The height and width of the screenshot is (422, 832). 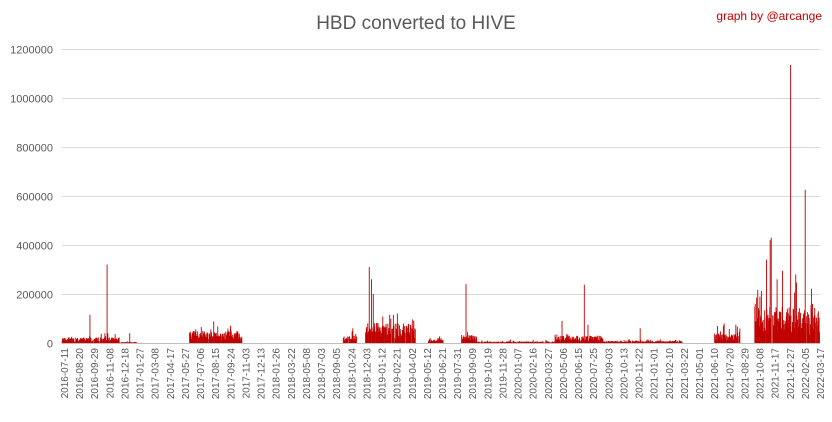 What do you see at coordinates (640, 373) in the screenshot?
I see `x-tick-label: 2020-11-22` at bounding box center [640, 373].